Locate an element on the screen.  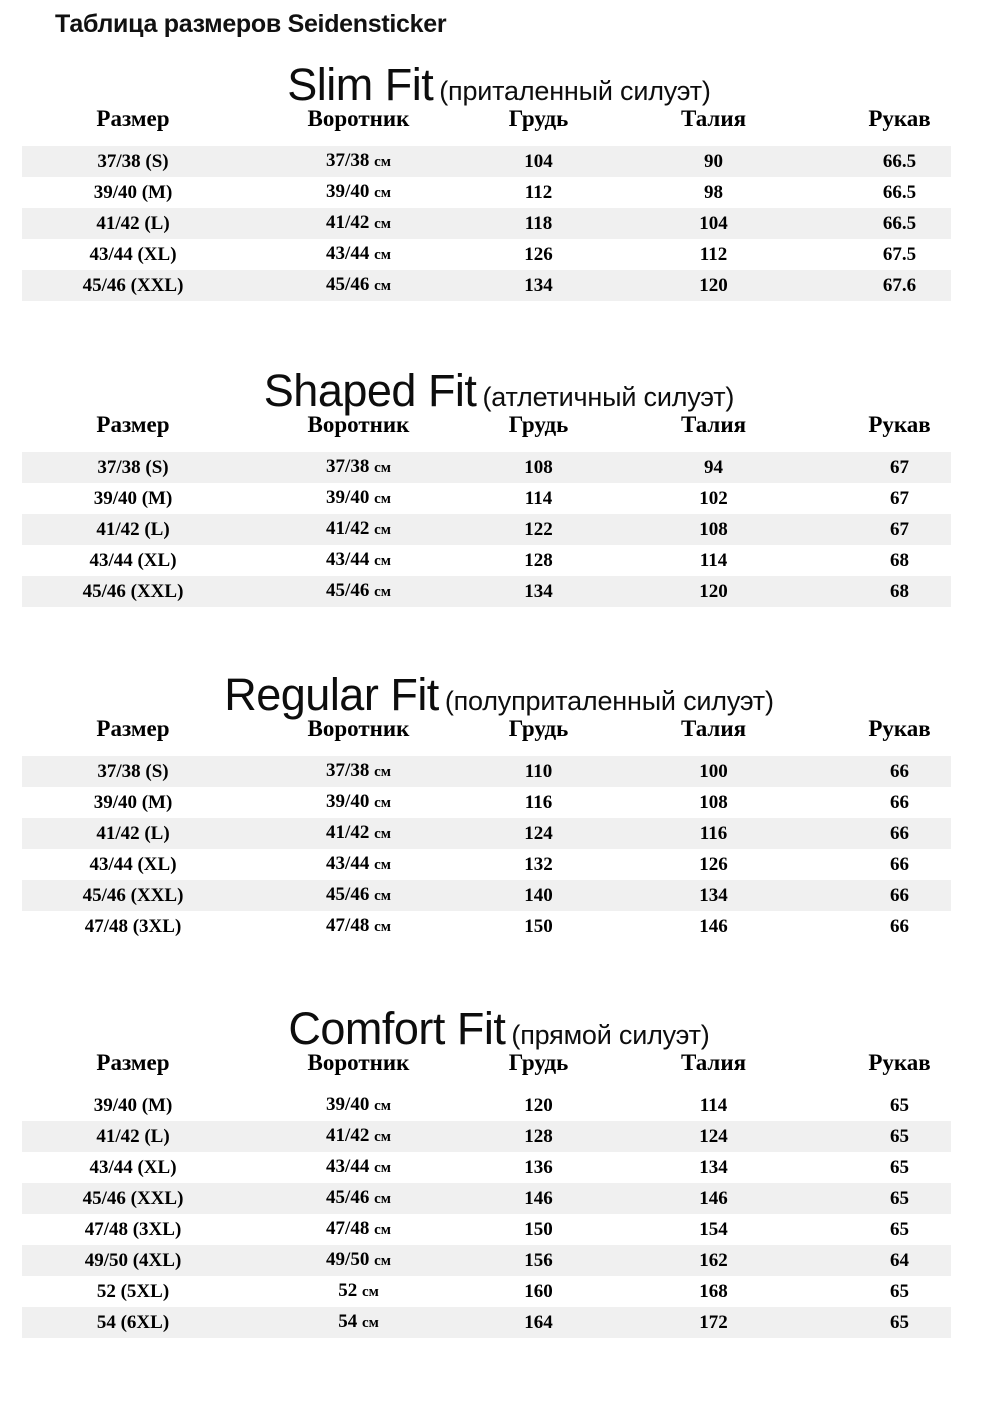
table-row: 41/42 (L) 41/42 см 124 116 66 is located at coordinates (499, 833).